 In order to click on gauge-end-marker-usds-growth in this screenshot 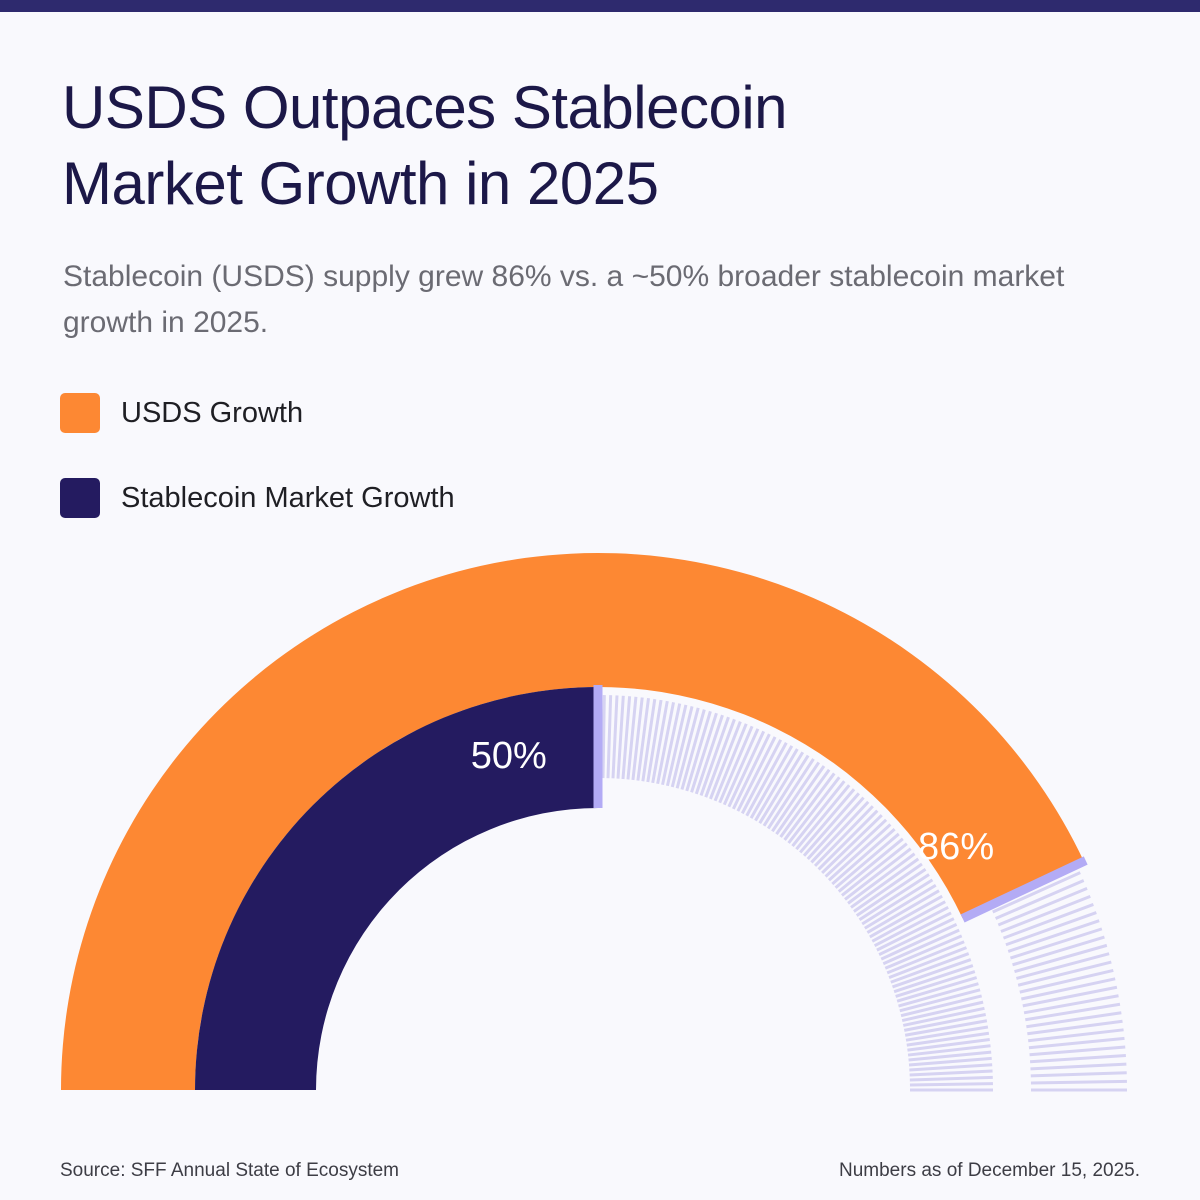, I will do `click(1024, 889)`.